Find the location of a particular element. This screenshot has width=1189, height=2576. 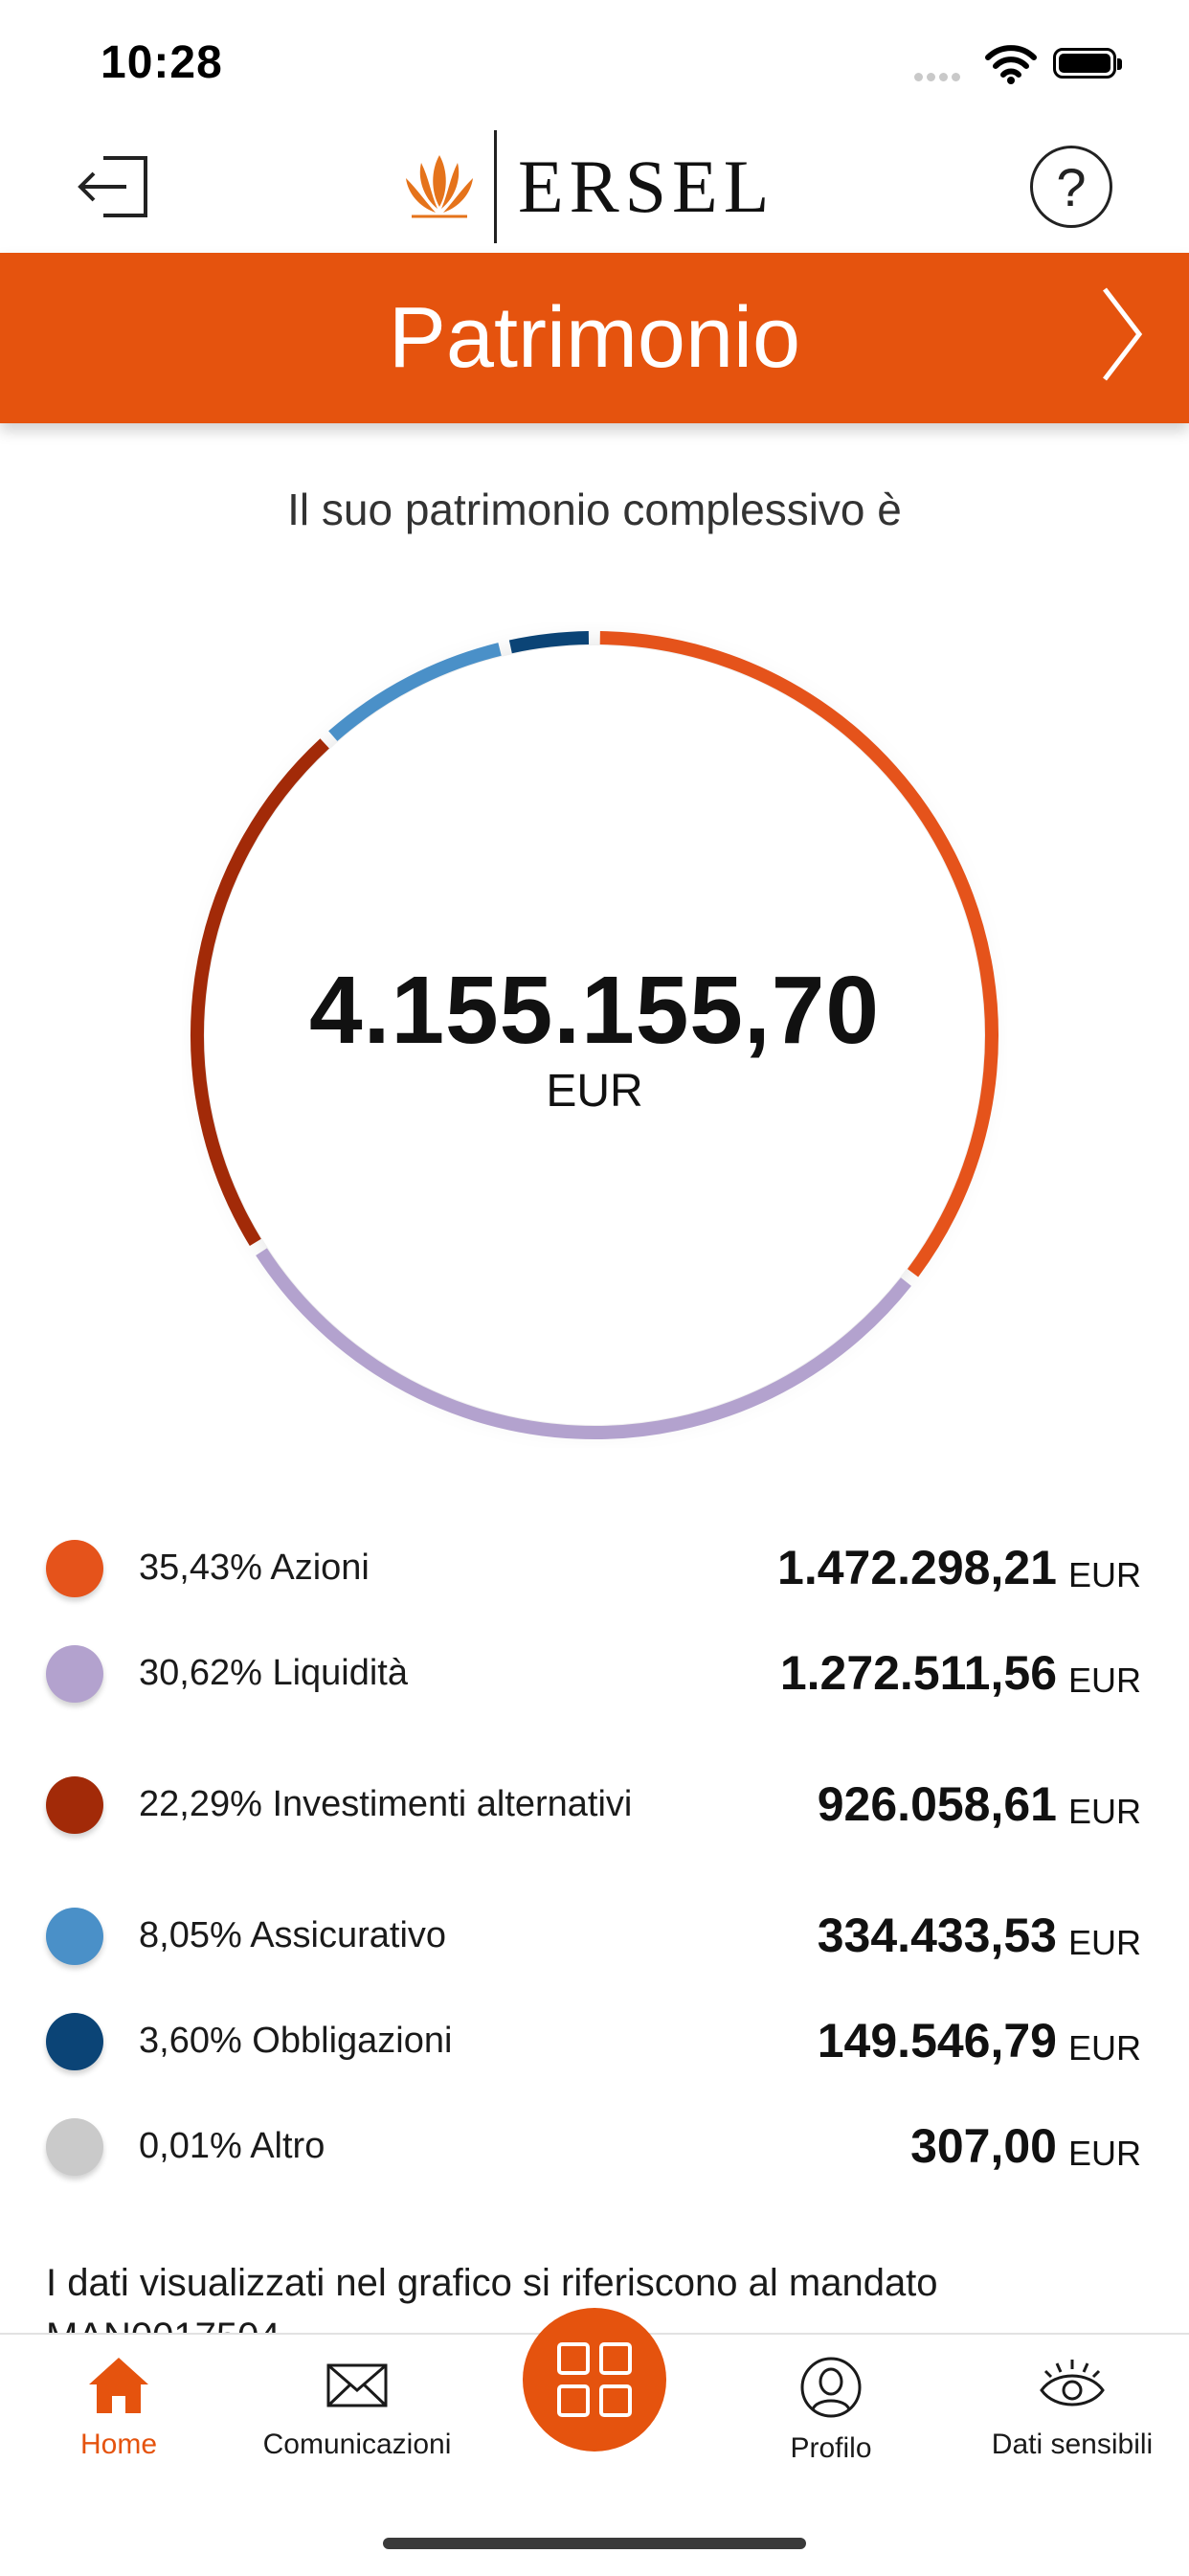

brand-name: ERSEL is located at coordinates (646, 186).